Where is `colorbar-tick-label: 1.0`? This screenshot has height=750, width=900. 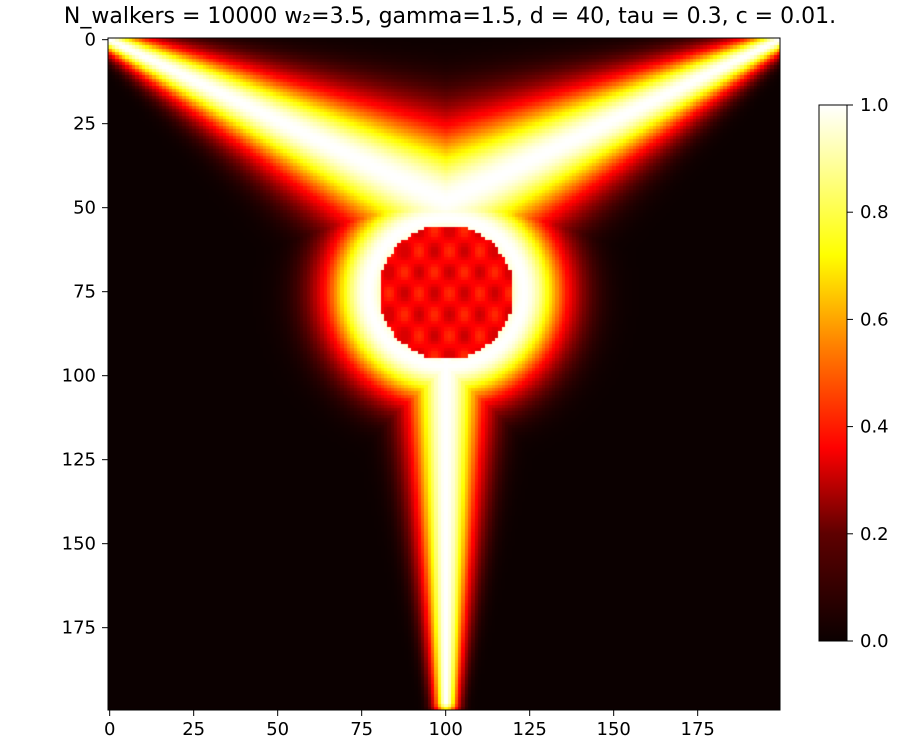
colorbar-tick-label: 1.0 is located at coordinates (874, 105).